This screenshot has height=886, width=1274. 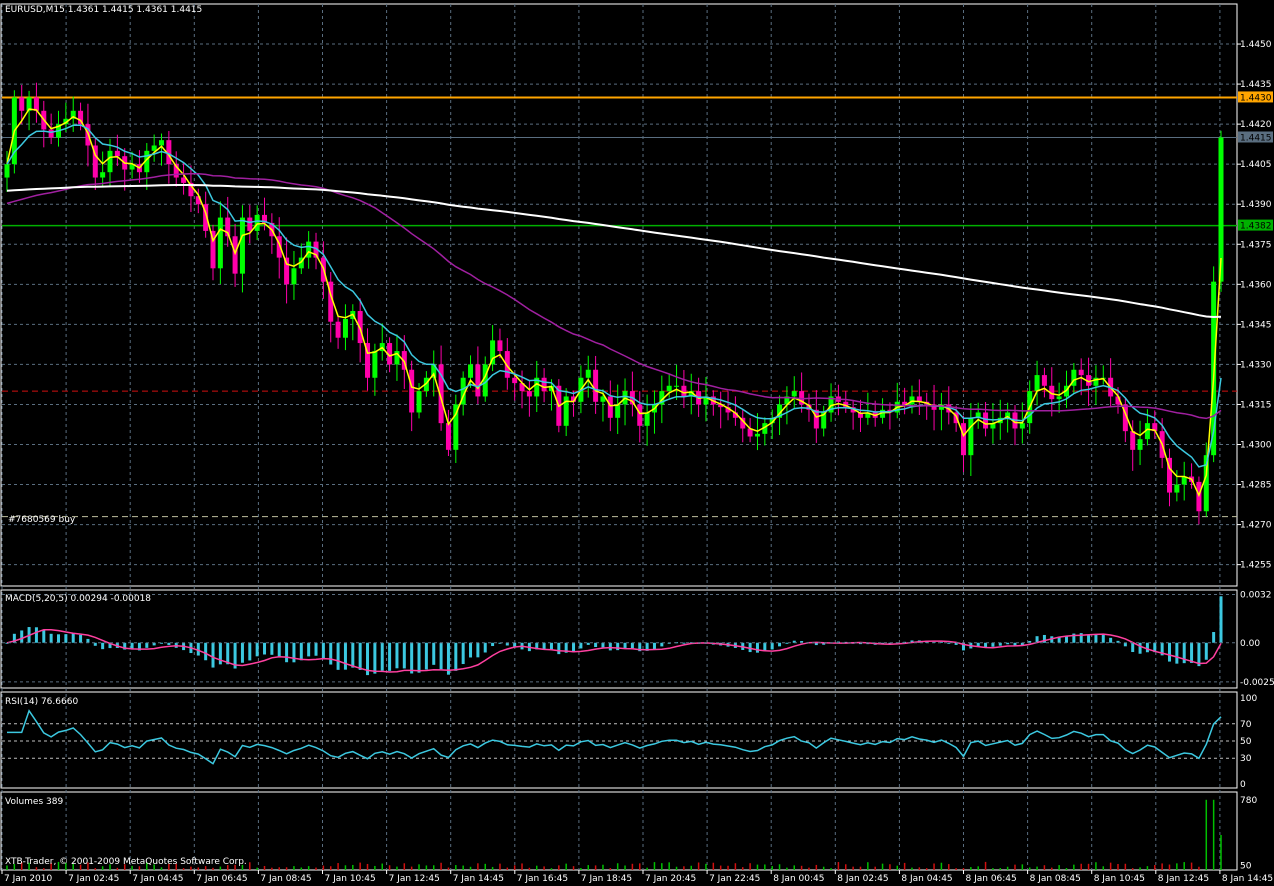 What do you see at coordinates (1246, 725) in the screenshot?
I see `rsi-tick-label: 70` at bounding box center [1246, 725].